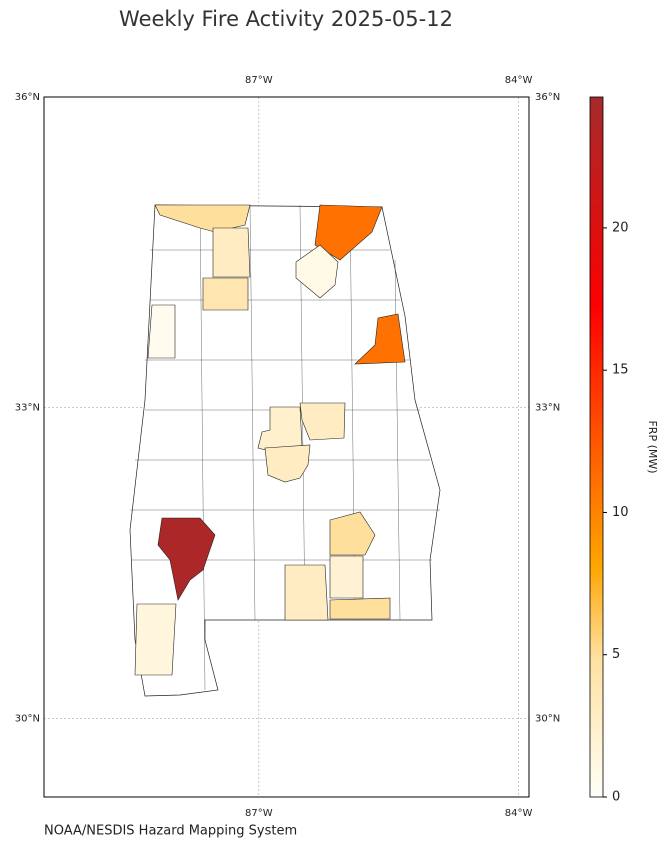 This screenshot has width=668, height=853. Describe the element at coordinates (620, 227) in the screenshot. I see `colorbar-tick-label: 20` at that location.